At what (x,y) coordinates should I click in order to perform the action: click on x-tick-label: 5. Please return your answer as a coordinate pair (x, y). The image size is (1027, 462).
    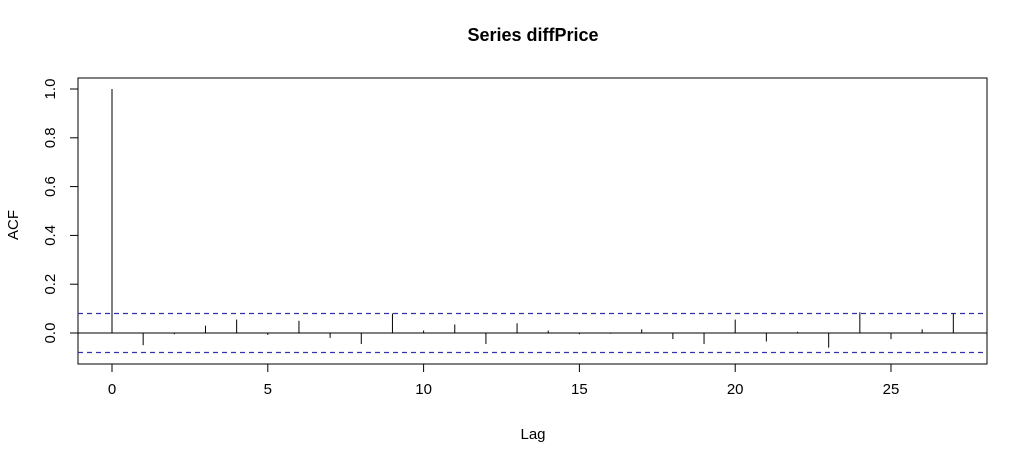
    Looking at the image, I should click on (268, 389).